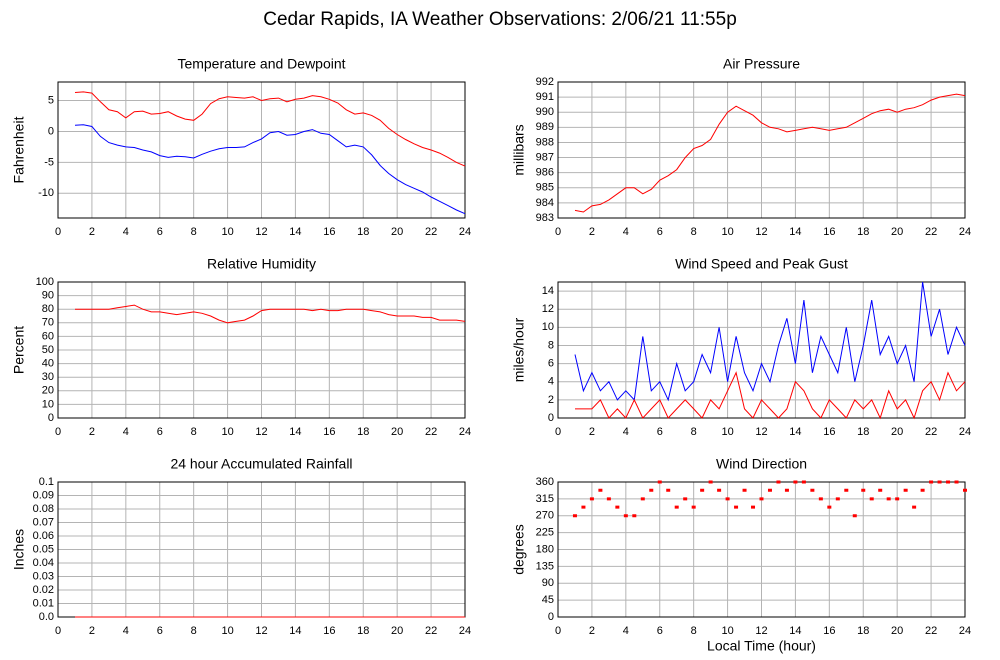 The width and height of the screenshot is (1000, 660). Describe the element at coordinates (43, 590) in the screenshot. I see `y-tick-label: 0.02` at that location.